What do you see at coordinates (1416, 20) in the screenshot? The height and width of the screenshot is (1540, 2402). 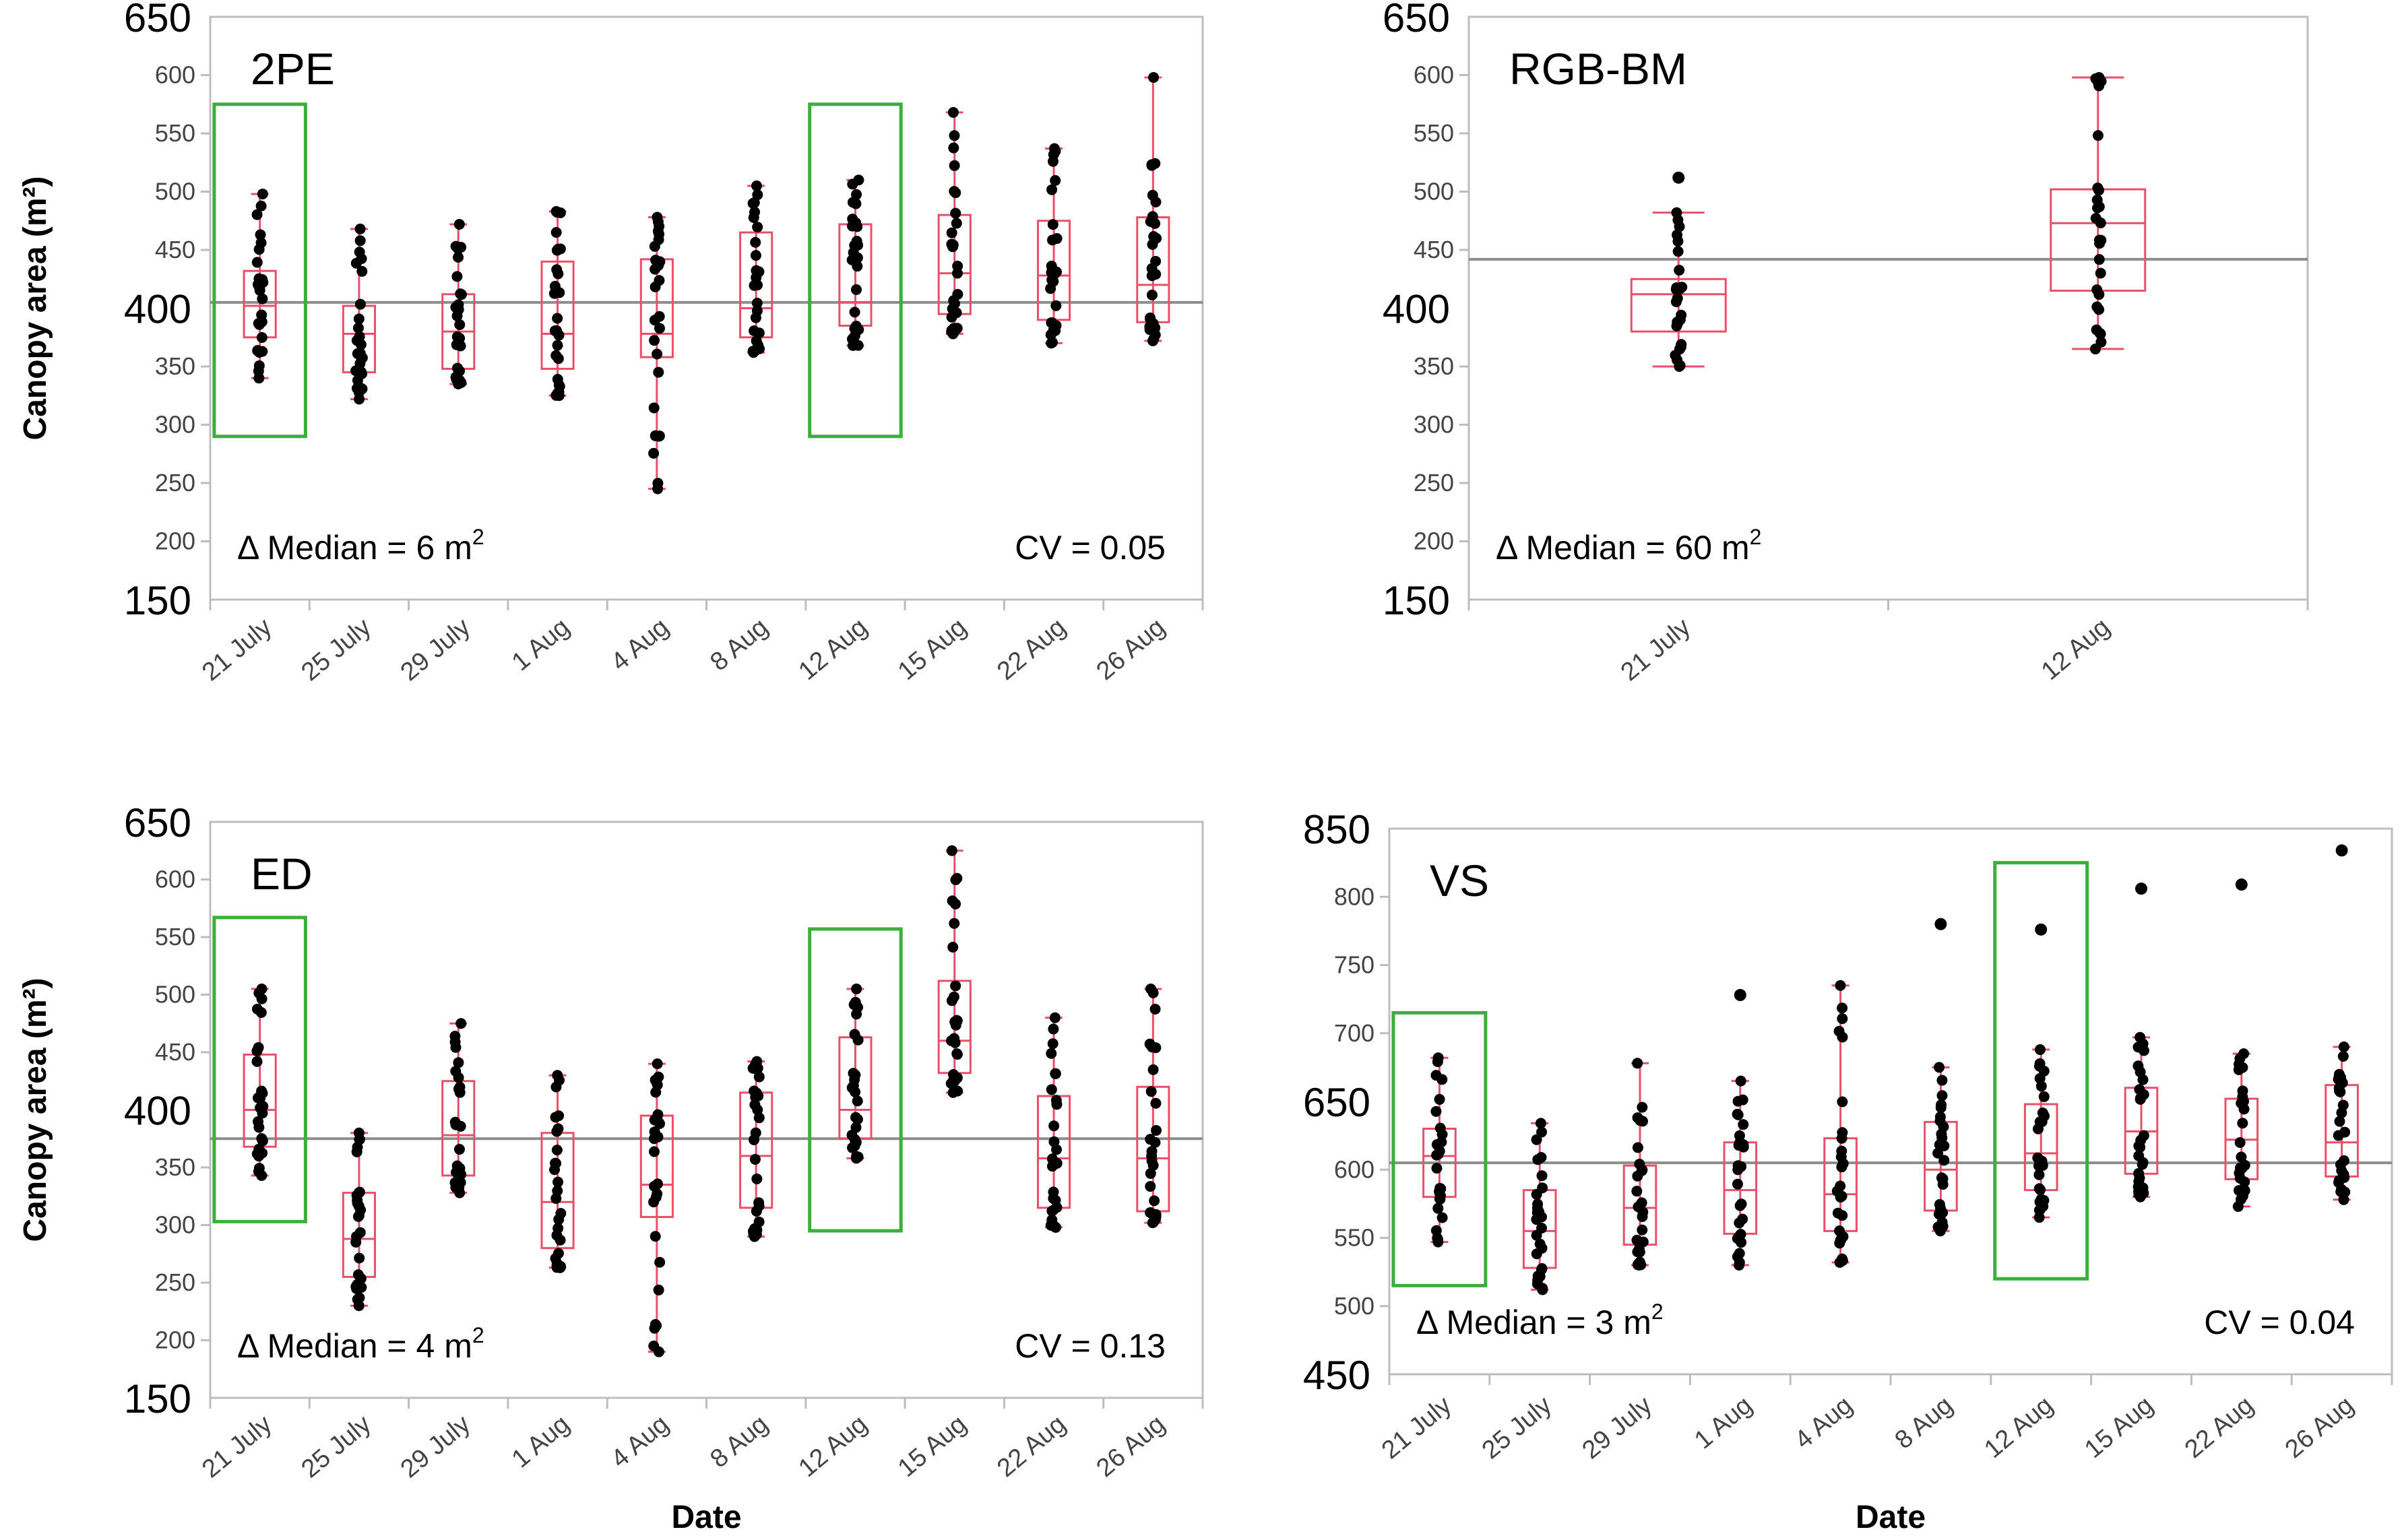 I see `y-tick-label-major: 650` at bounding box center [1416, 20].